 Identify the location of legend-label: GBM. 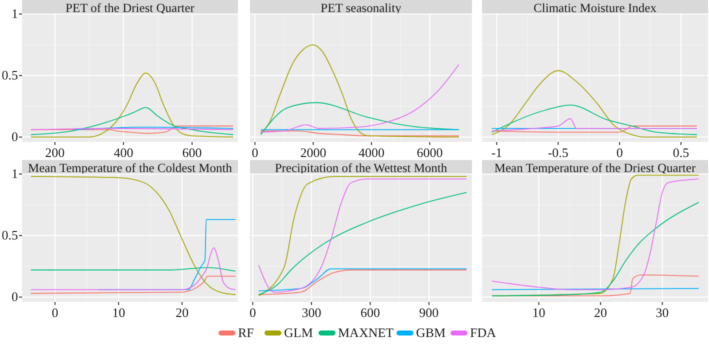
(431, 332).